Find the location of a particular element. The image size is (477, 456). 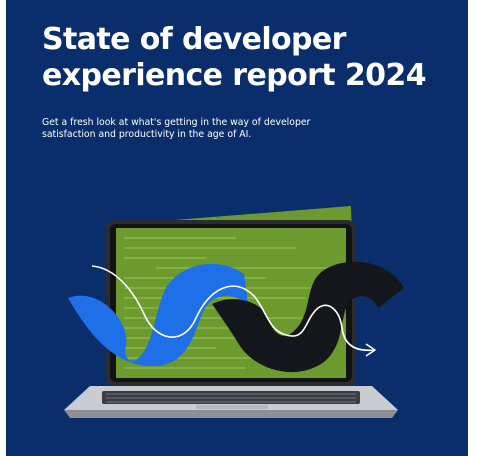

blue-wave-shape is located at coordinates (158, 315).